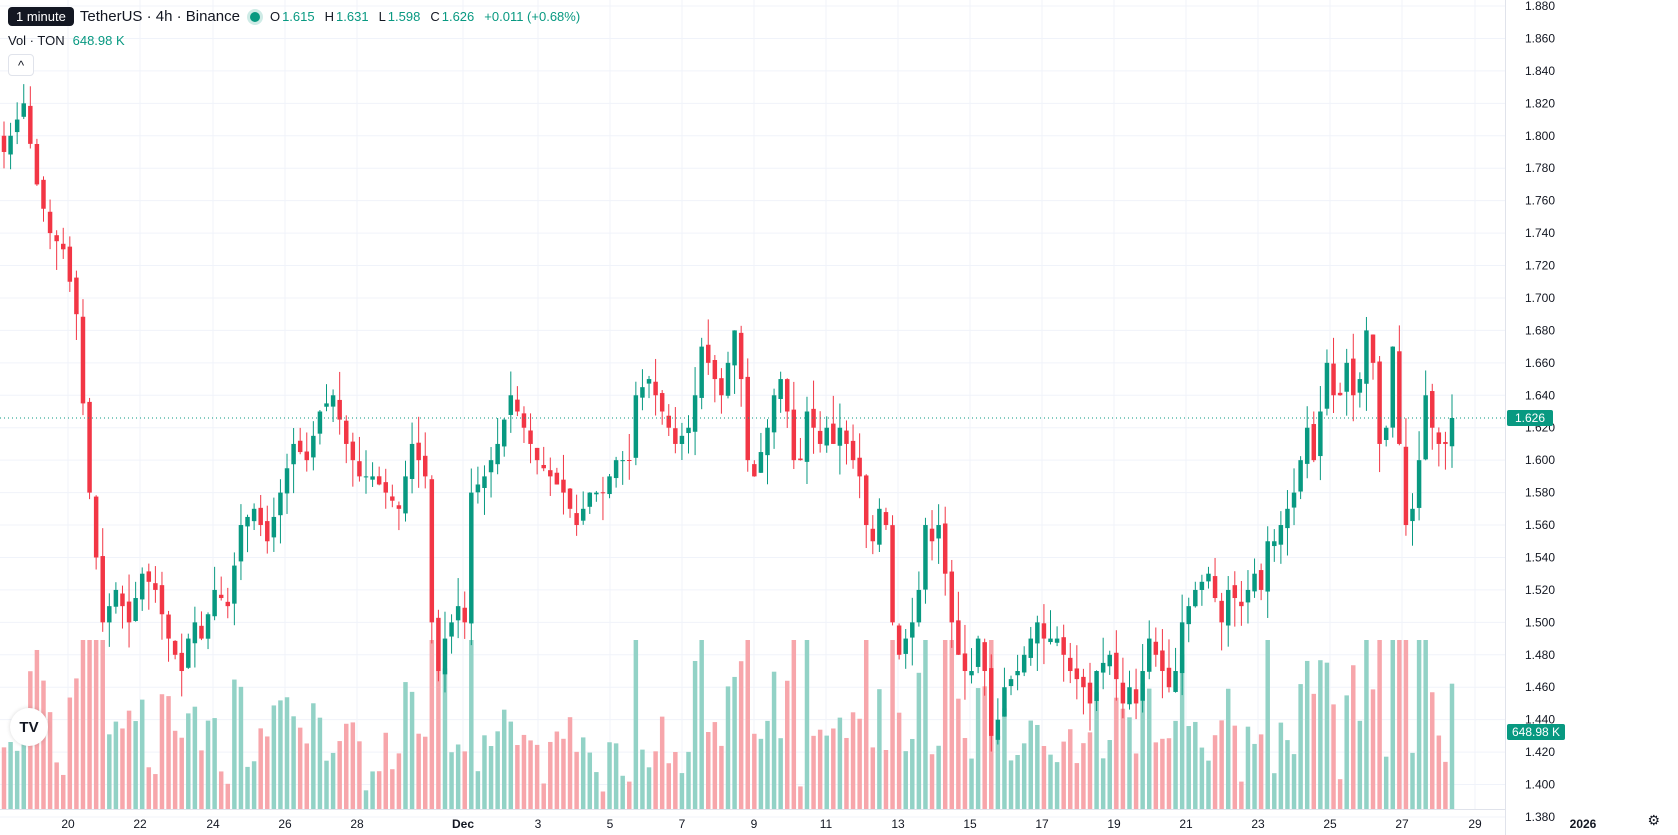 The height and width of the screenshot is (835, 1678). I want to click on last-volume-badge, so click(1536, 732).